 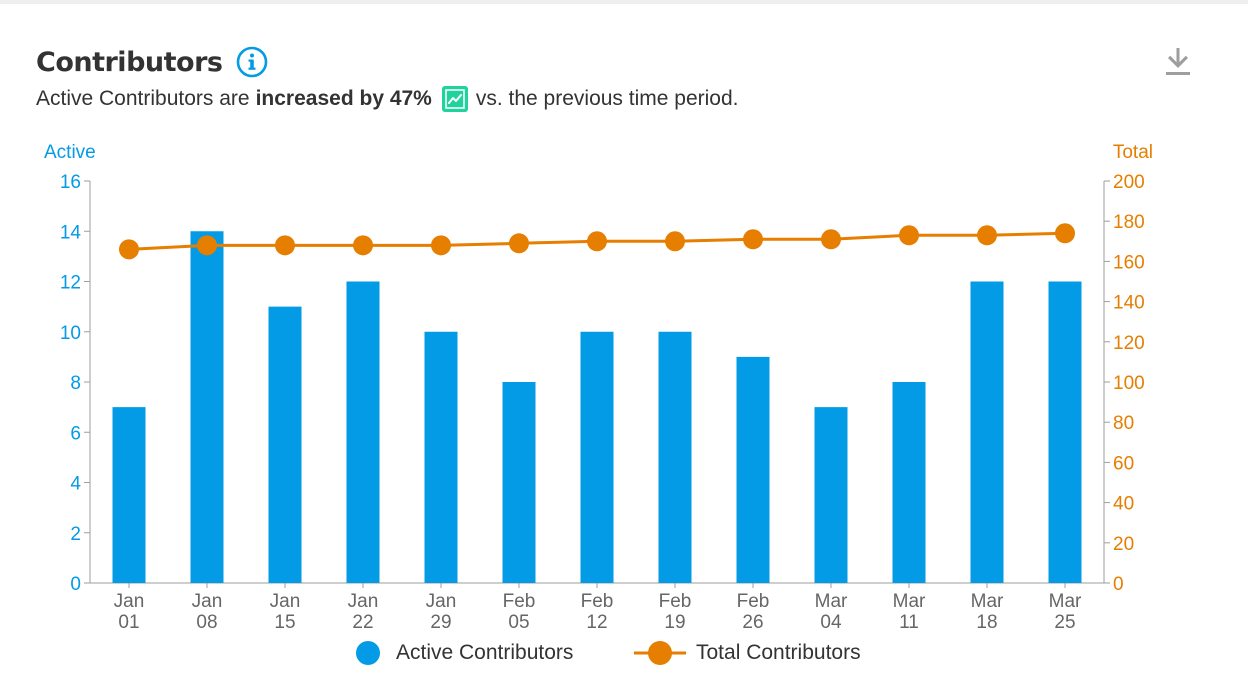 I want to click on legend-item-active: Active Contributors, so click(x=463, y=653).